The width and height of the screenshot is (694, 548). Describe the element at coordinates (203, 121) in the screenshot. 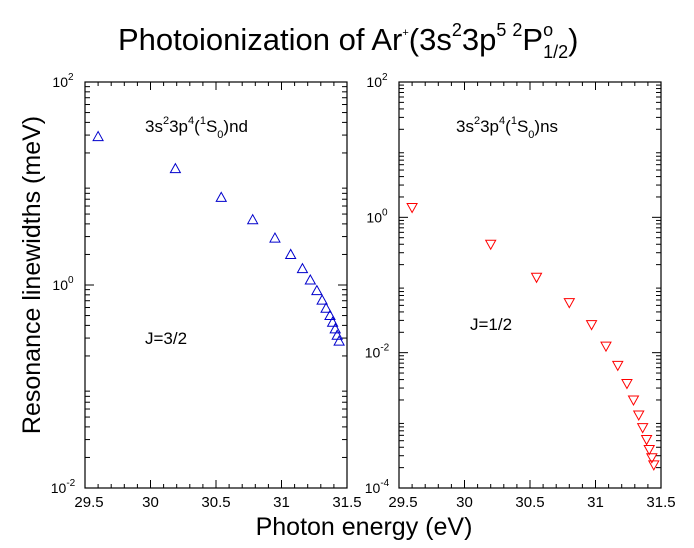

I see `left-annot-sup3: 1` at that location.